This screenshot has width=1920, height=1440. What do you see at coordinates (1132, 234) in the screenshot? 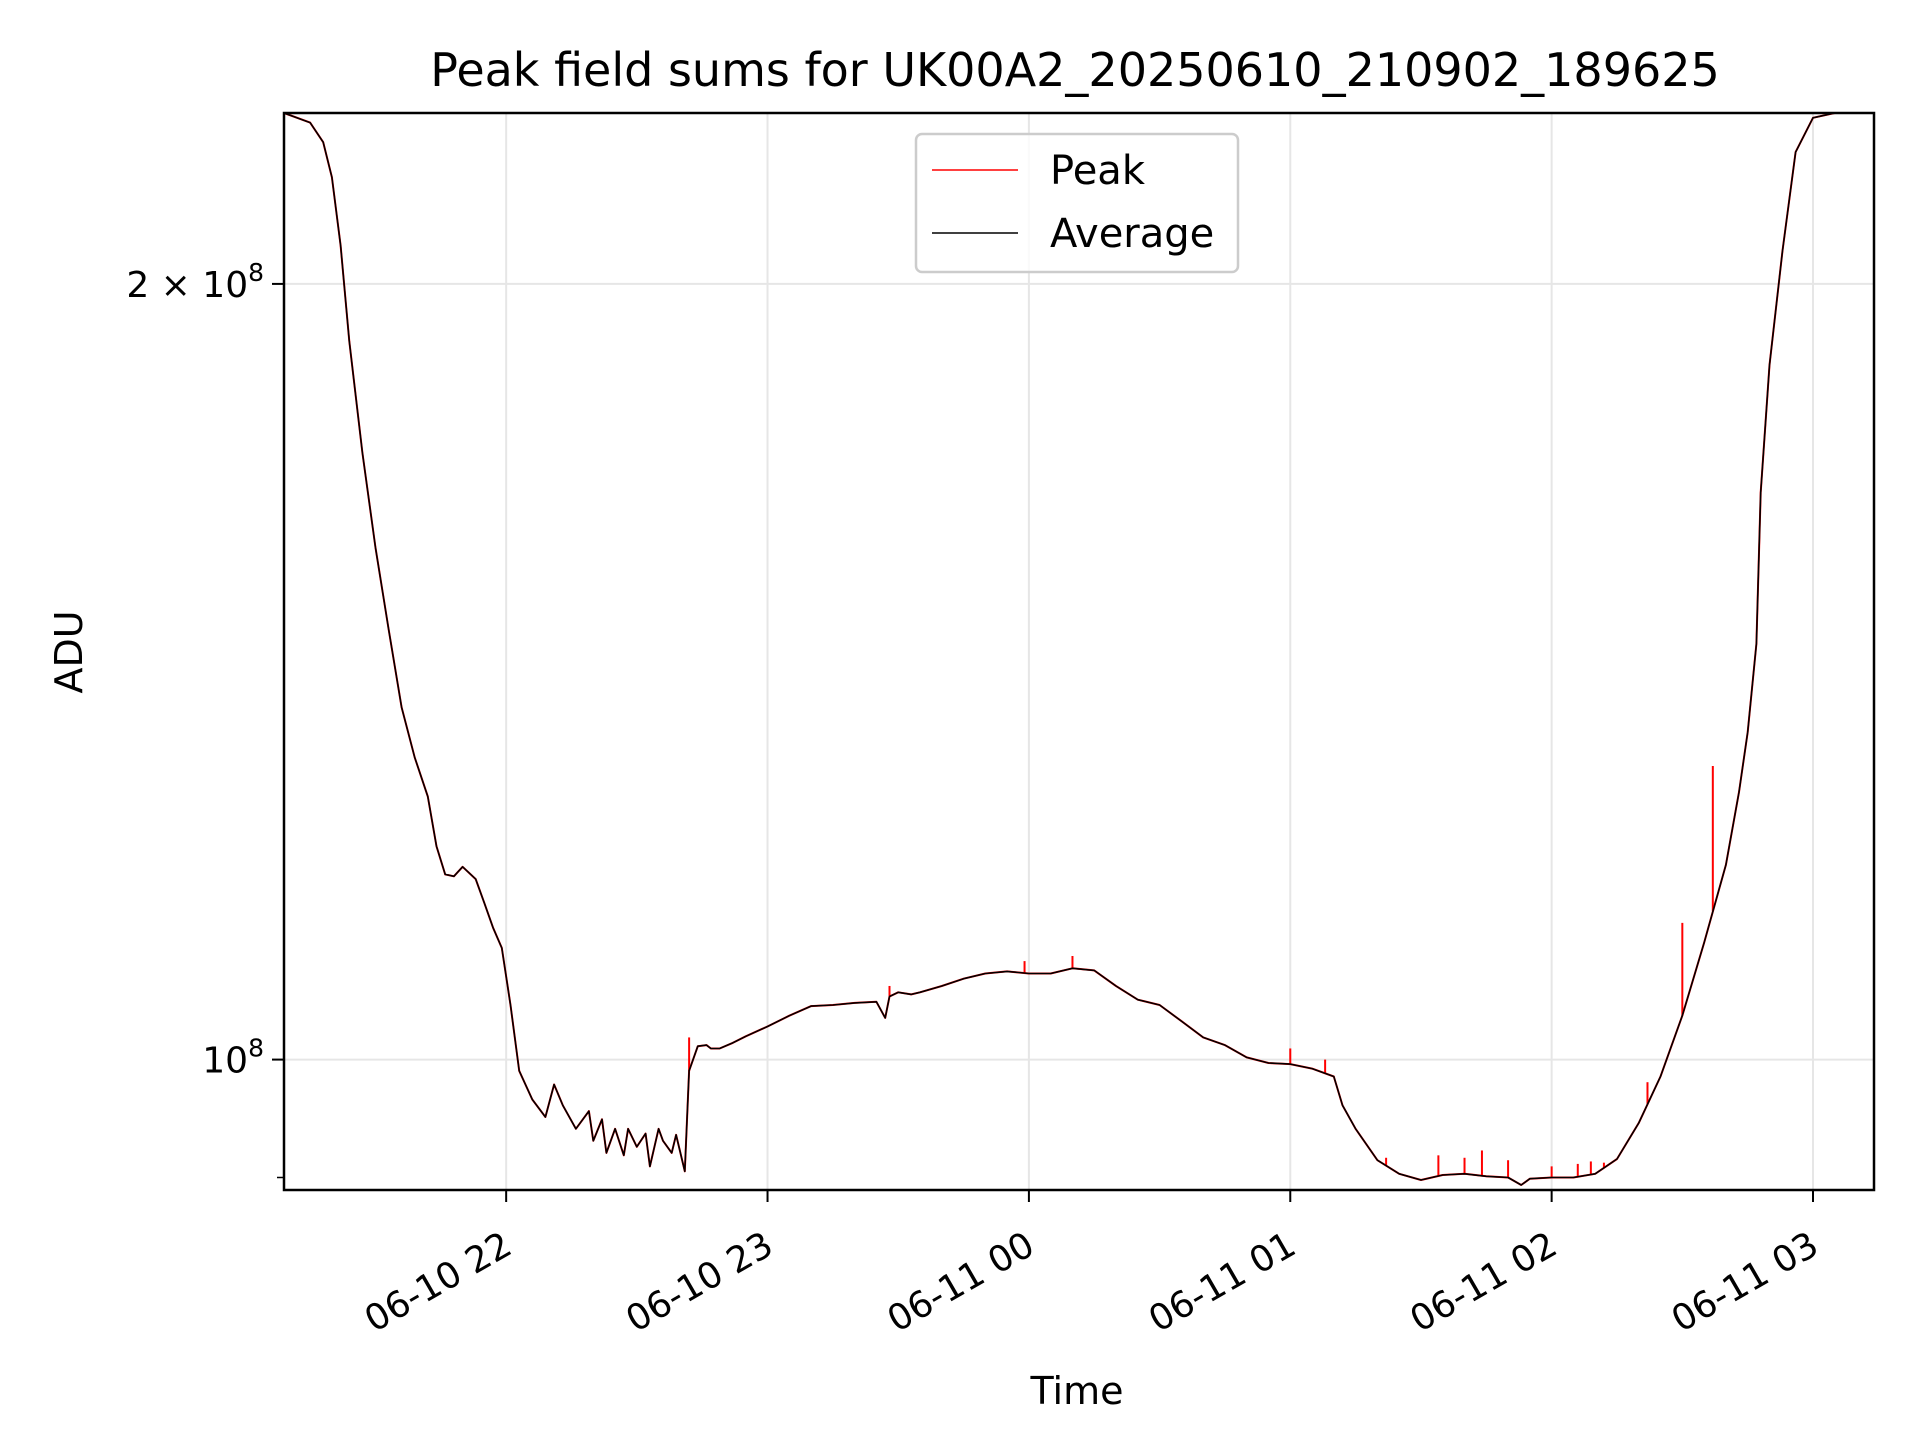
I see `legend-label-average: Average` at bounding box center [1132, 234].